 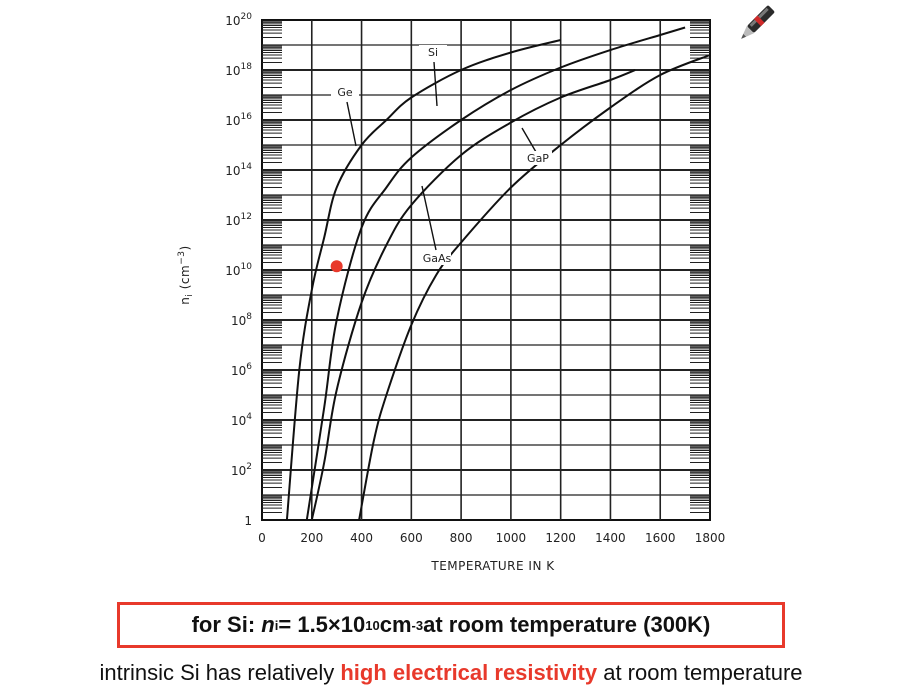 I want to click on footer-after: at room temperature, so click(x=700, y=672).